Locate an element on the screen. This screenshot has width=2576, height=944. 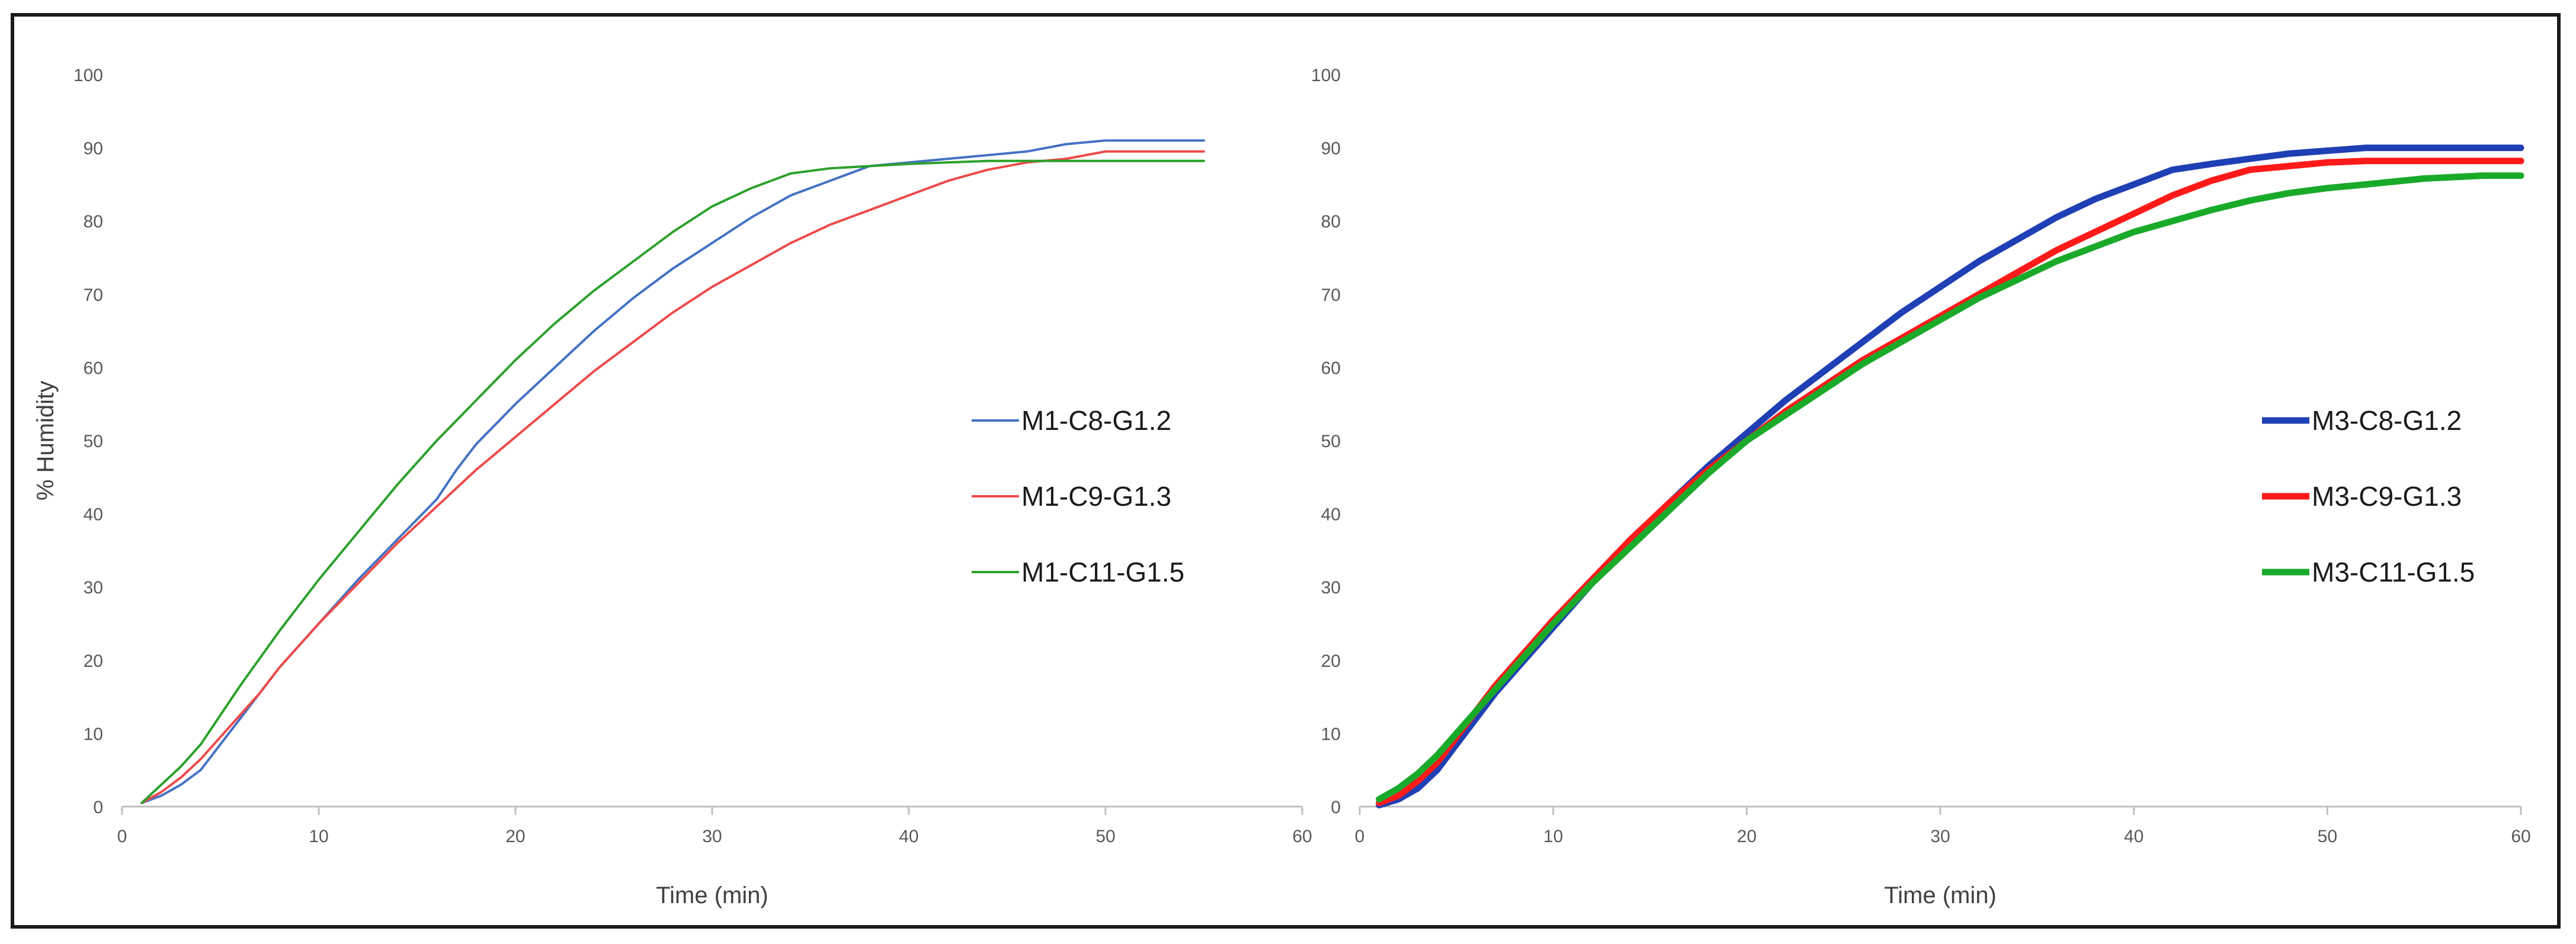
chart1-y-tick-label: 90 is located at coordinates (93, 149).